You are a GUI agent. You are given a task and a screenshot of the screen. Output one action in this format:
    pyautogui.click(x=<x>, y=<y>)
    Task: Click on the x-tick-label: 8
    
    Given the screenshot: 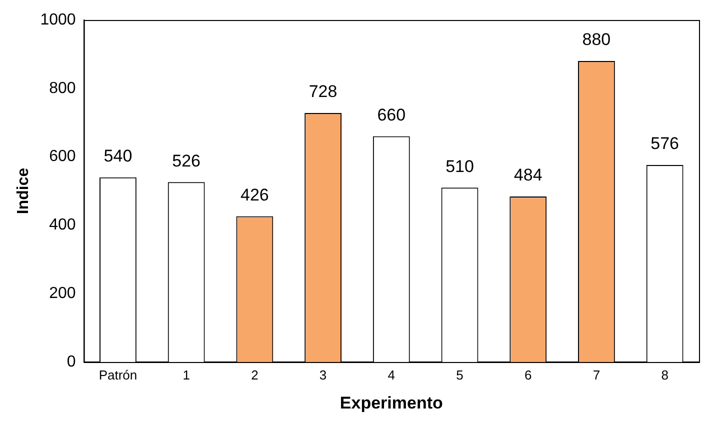 What is the action you would take?
    pyautogui.click(x=664, y=374)
    